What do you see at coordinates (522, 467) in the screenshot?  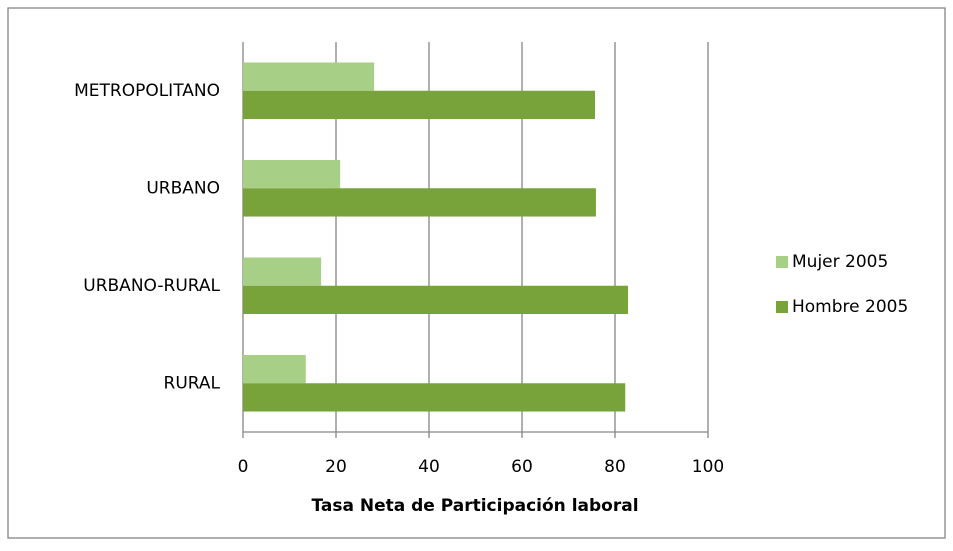 I see `x-tick-label: 60` at bounding box center [522, 467].